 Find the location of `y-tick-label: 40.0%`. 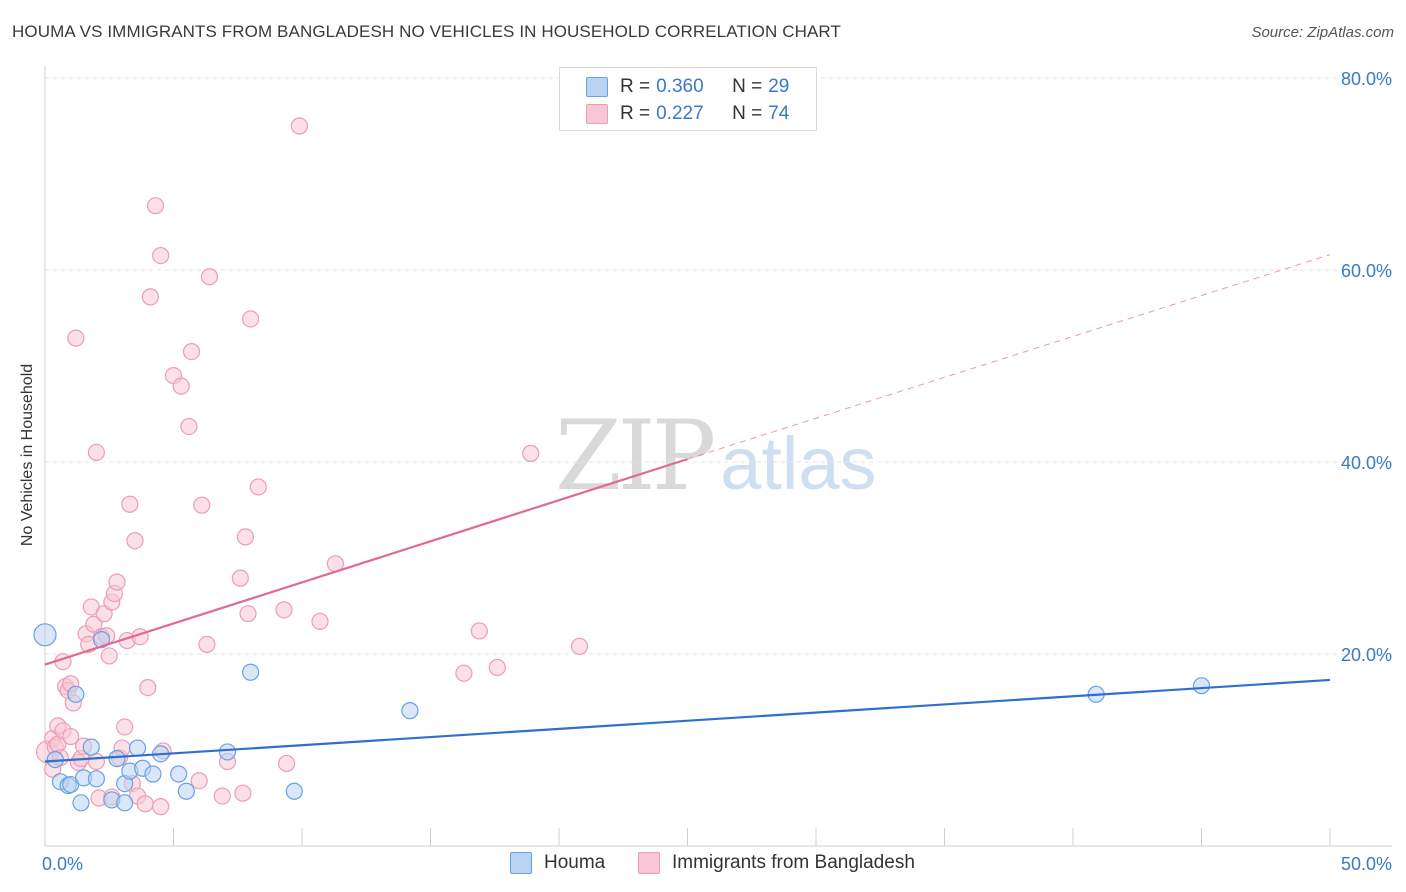

y-tick-label: 40.0% is located at coordinates (1366, 463).